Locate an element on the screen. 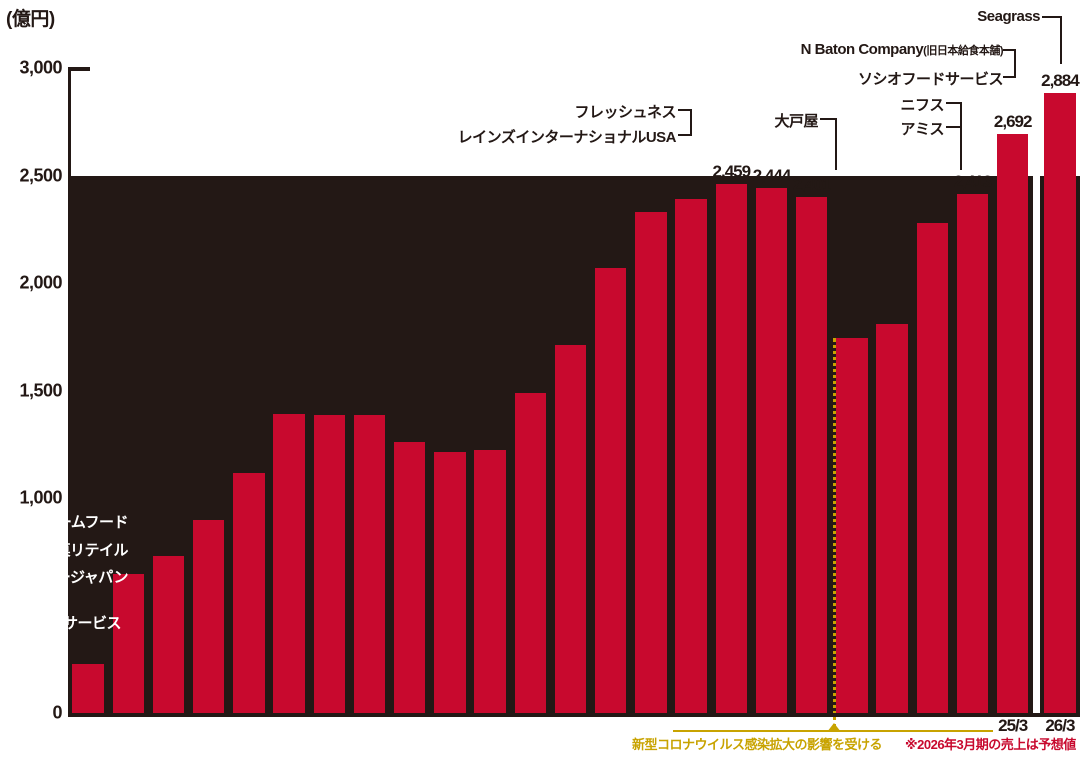  y-tick-label: 1,000 is located at coordinates (40, 497).